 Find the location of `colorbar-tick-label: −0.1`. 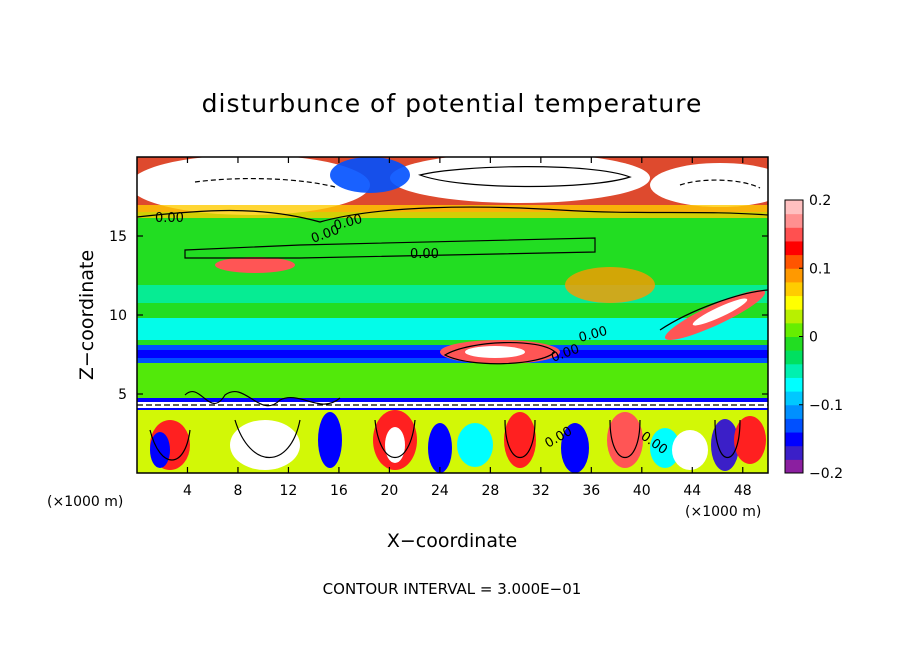

colorbar-tick-label: −0.1 is located at coordinates (826, 406).